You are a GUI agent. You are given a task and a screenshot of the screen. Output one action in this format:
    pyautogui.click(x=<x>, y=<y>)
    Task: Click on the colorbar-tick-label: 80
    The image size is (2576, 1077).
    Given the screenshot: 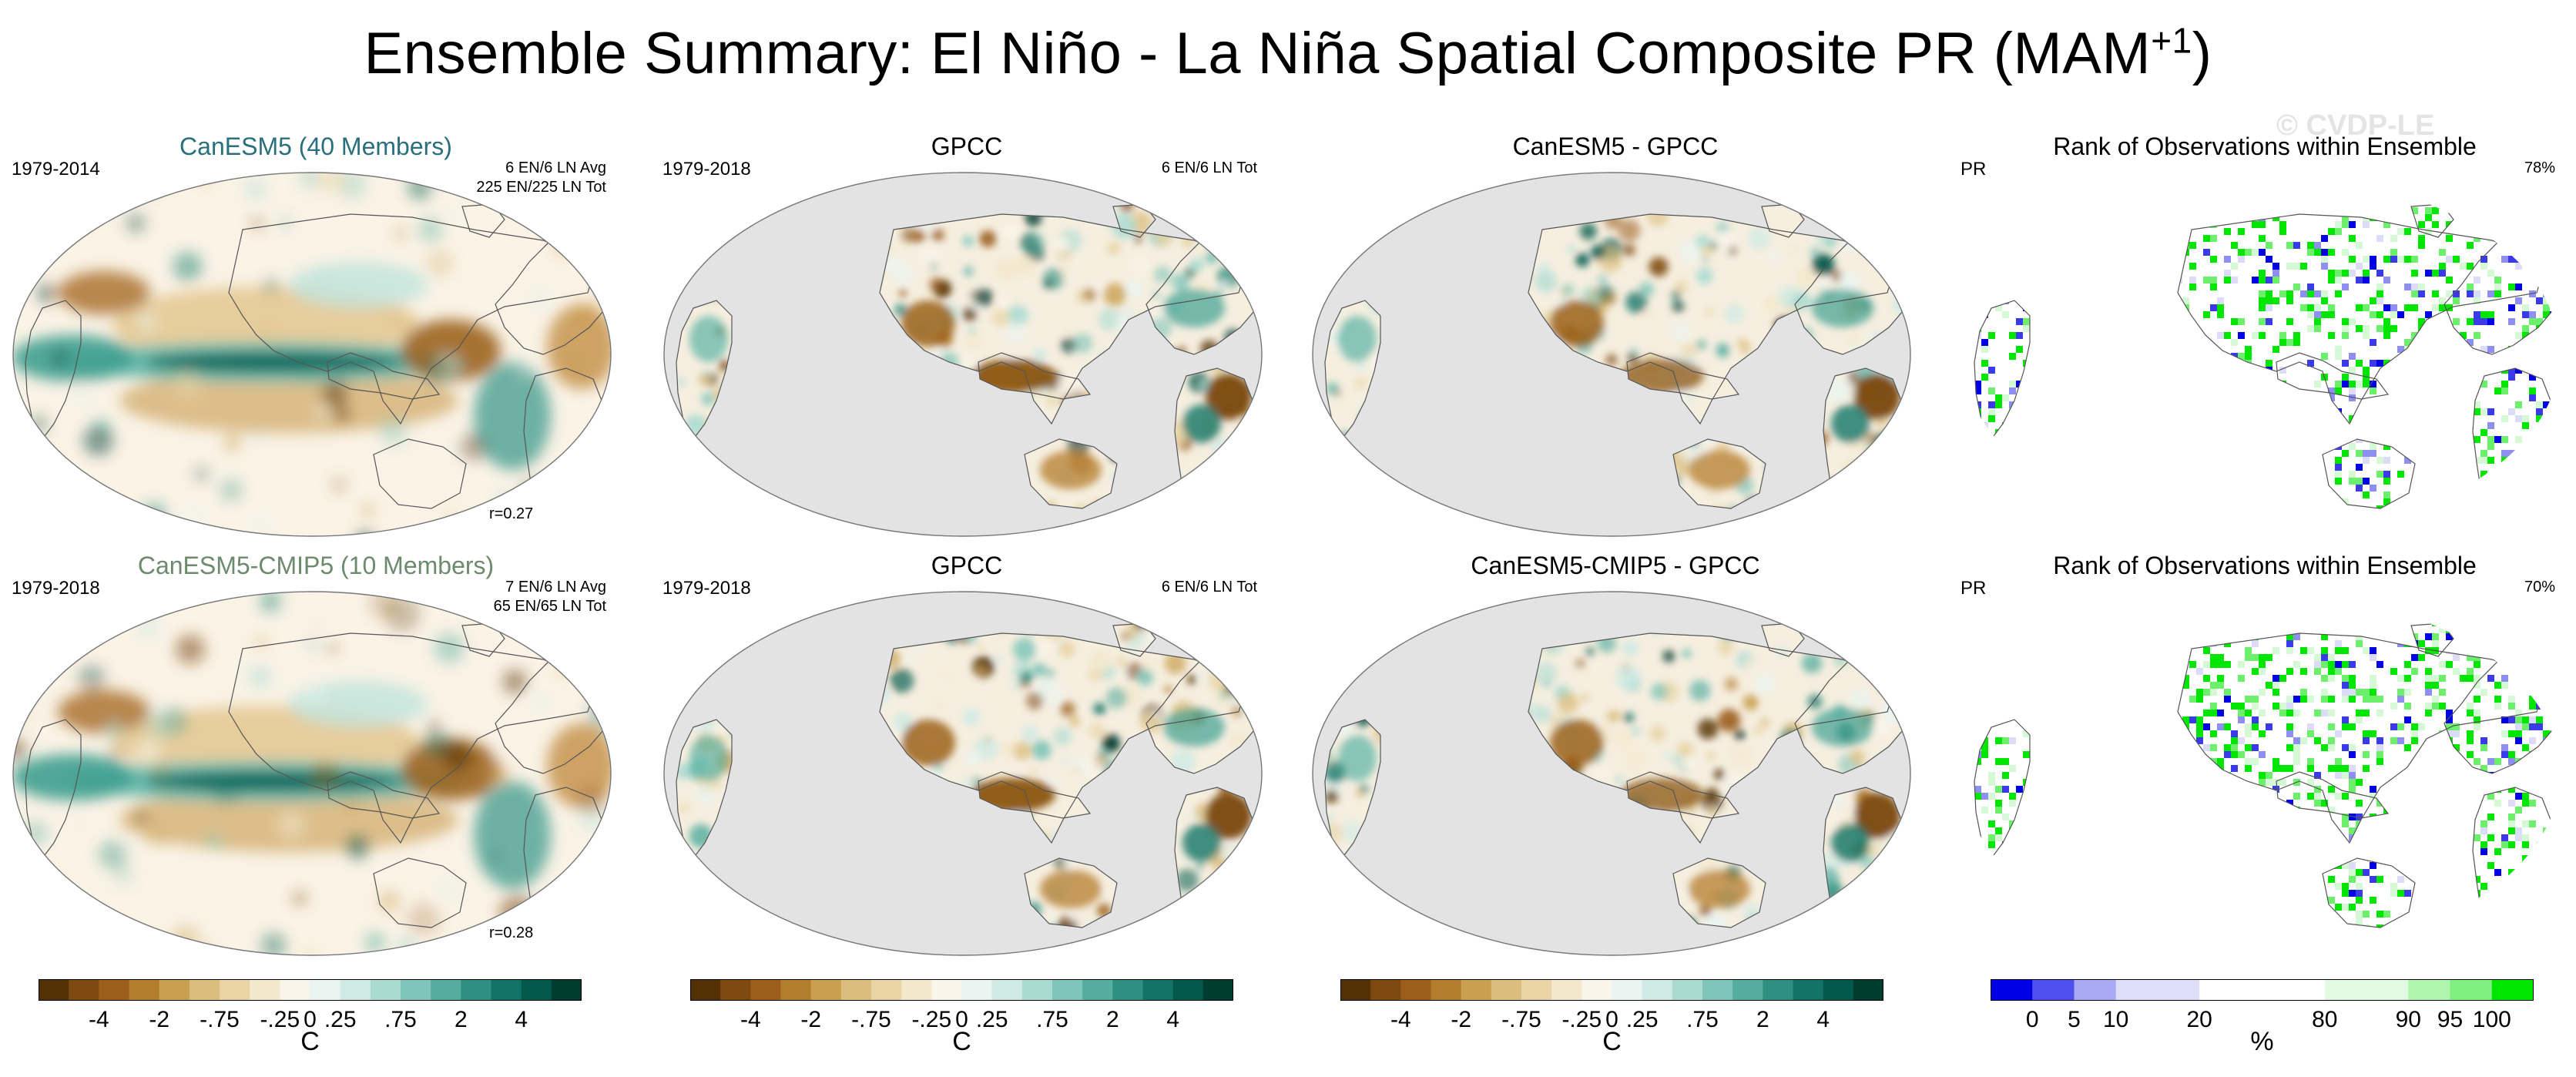 What is the action you would take?
    pyautogui.click(x=2325, y=1019)
    